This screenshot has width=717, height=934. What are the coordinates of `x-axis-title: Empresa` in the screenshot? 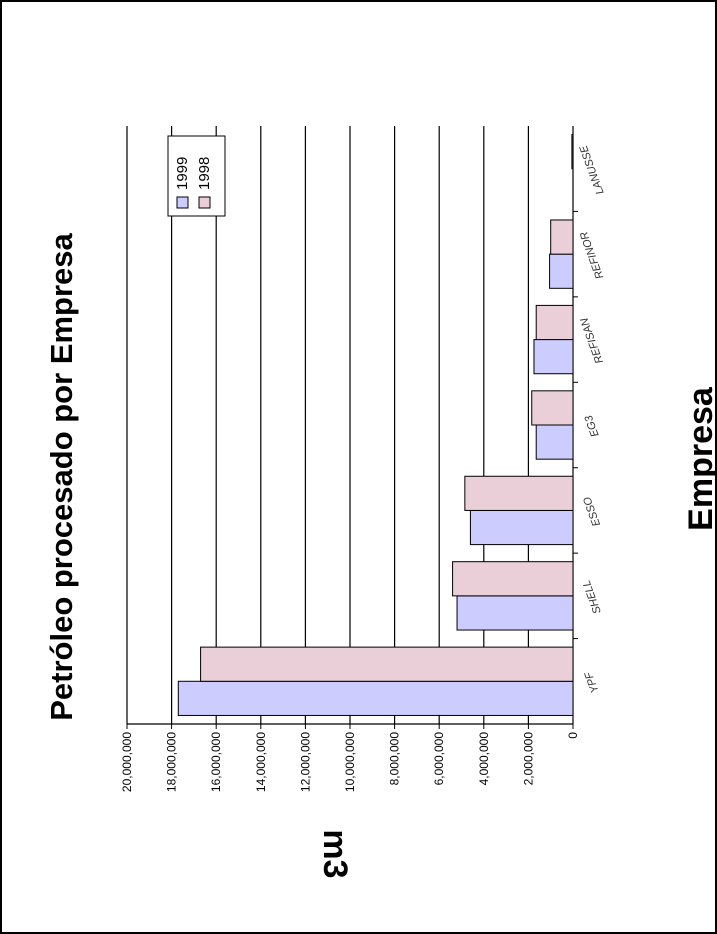 It's located at (699, 458).